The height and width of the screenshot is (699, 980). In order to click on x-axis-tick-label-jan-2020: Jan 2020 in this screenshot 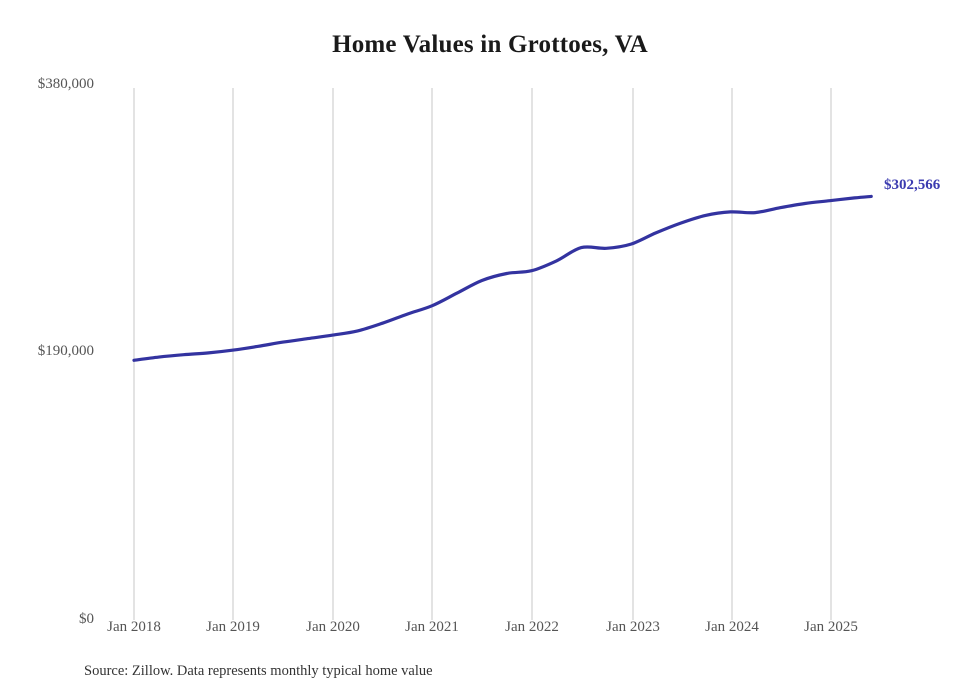, I will do `click(333, 627)`.